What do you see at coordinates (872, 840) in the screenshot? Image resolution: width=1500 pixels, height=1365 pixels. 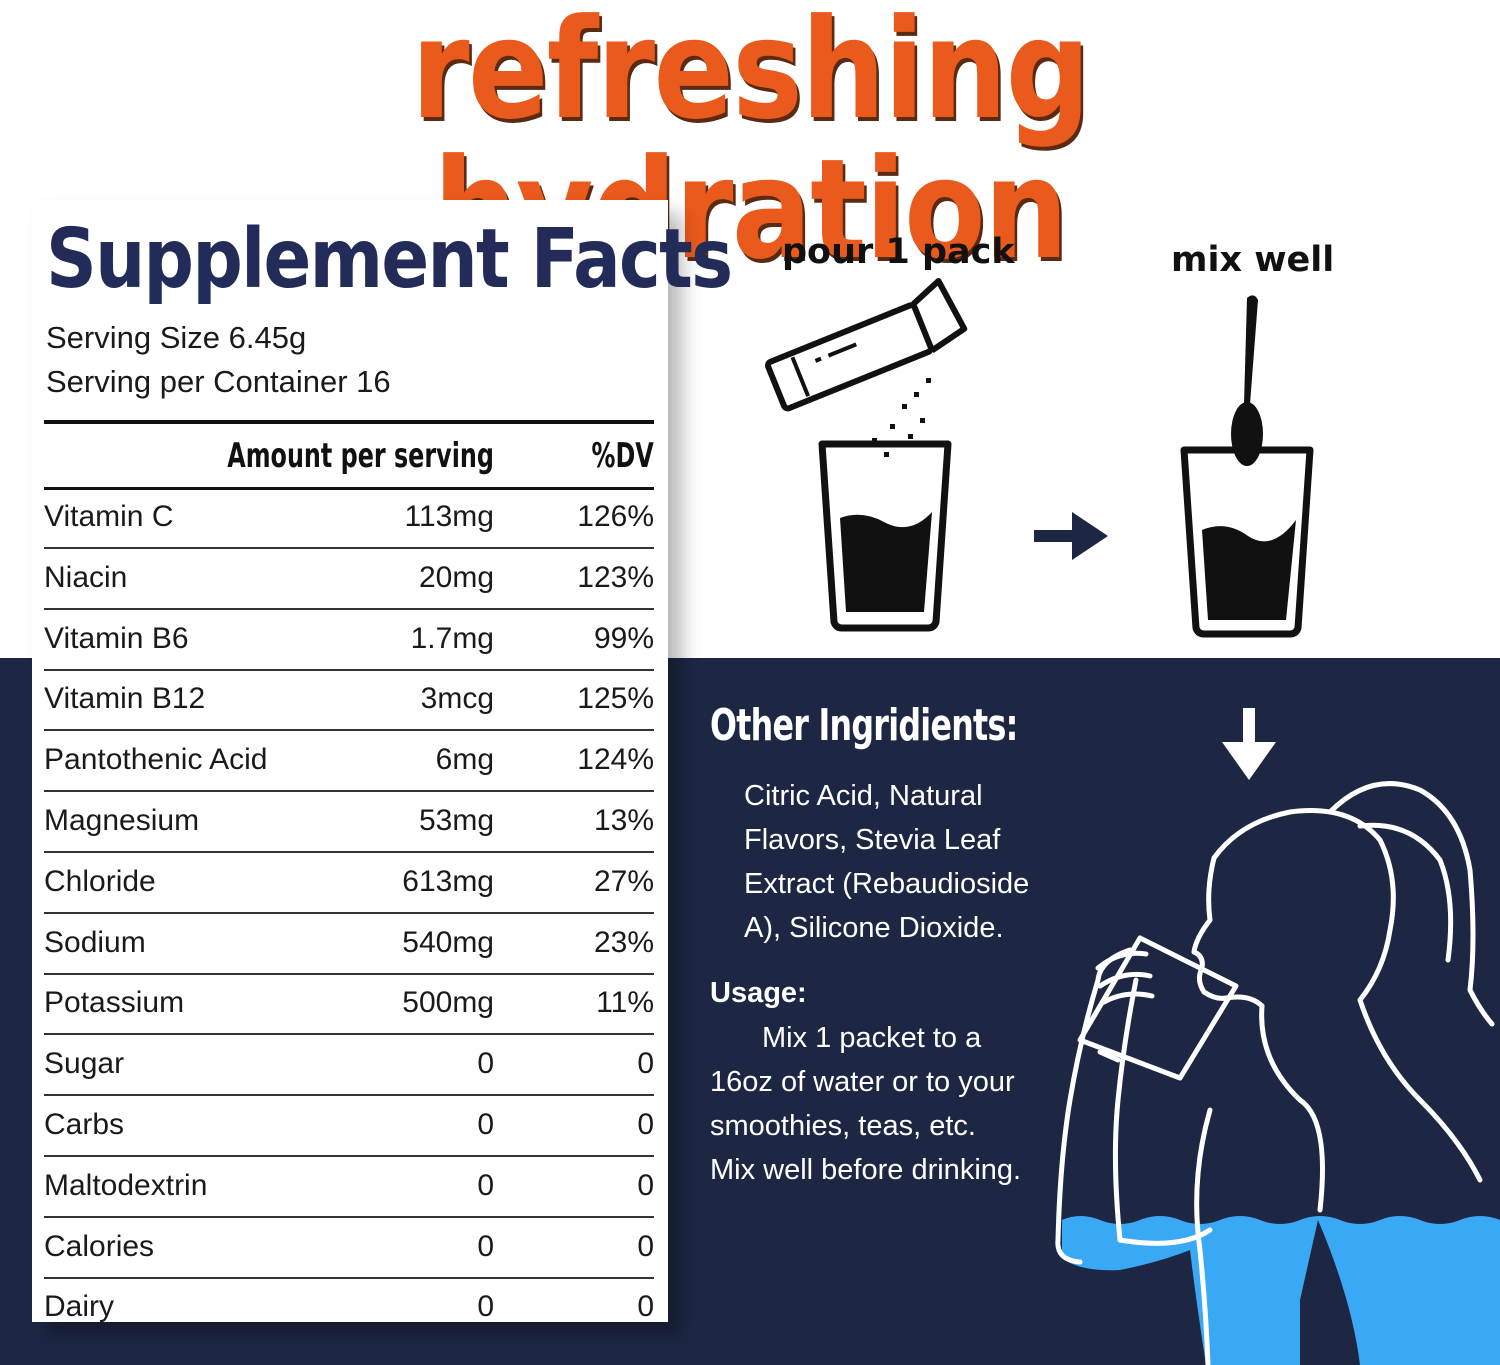 I see `ingredients-line: Flavors, Stevia Leaf` at bounding box center [872, 840].